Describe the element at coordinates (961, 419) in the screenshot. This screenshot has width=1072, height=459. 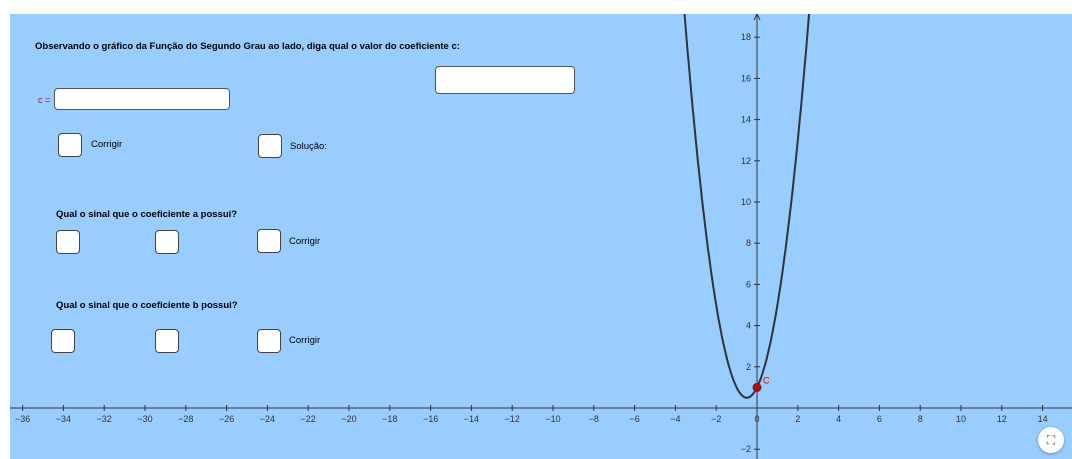
I see `x-tick-label: 10` at that location.